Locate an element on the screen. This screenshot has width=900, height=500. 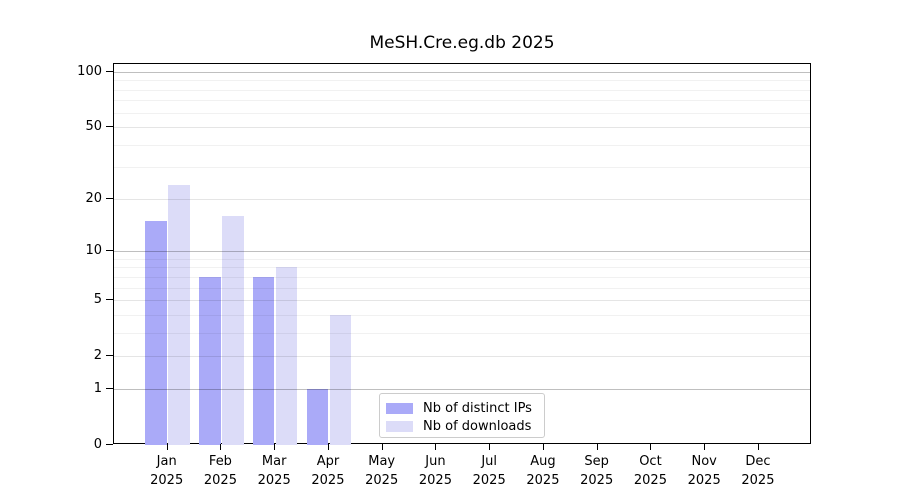
x-axis-tick-label-mar: Mar 2025 is located at coordinates (274, 471).